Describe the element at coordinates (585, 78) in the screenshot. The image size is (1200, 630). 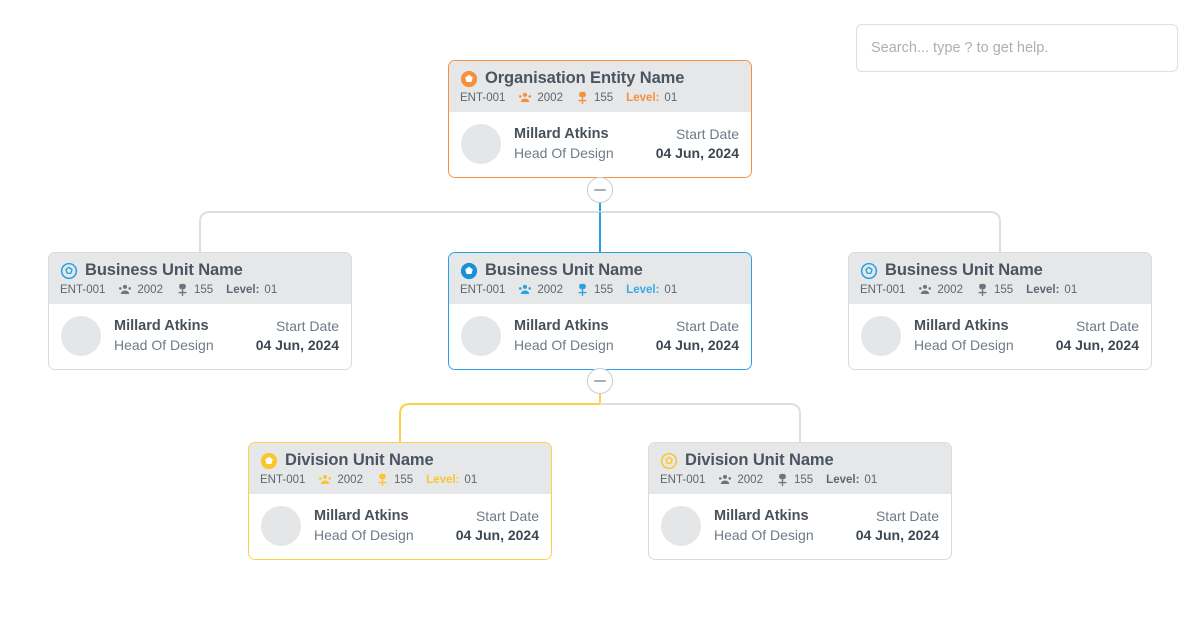
I see `unit-title: Organisation Entity Name` at that location.